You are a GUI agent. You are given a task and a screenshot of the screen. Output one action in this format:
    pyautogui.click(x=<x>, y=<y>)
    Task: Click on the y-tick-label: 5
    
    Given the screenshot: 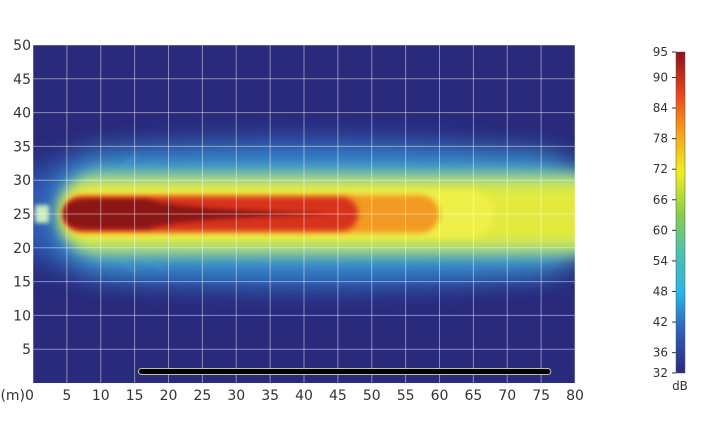 What is the action you would take?
    pyautogui.click(x=26, y=350)
    